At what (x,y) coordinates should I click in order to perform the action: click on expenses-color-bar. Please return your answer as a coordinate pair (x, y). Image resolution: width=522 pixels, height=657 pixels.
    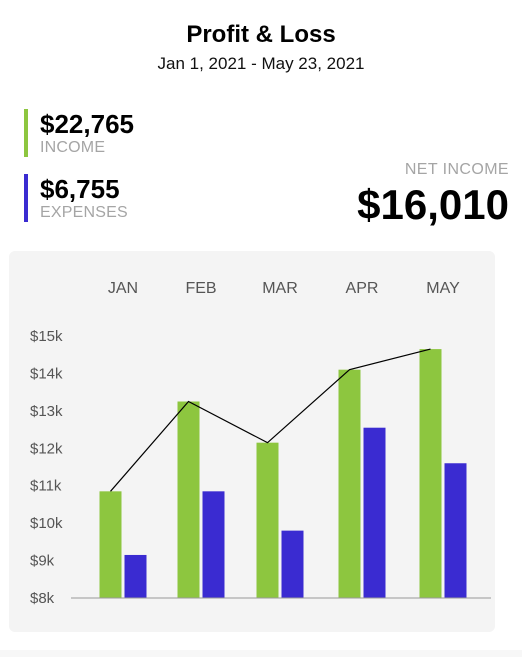
    Looking at the image, I should click on (26, 198).